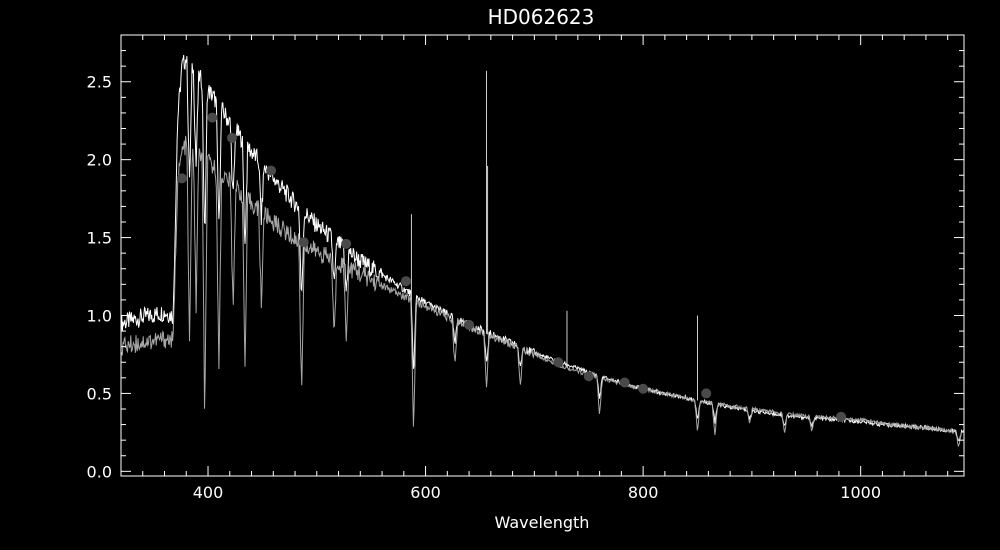  What do you see at coordinates (541, 17) in the screenshot?
I see `chart-title: HD062623` at bounding box center [541, 17].